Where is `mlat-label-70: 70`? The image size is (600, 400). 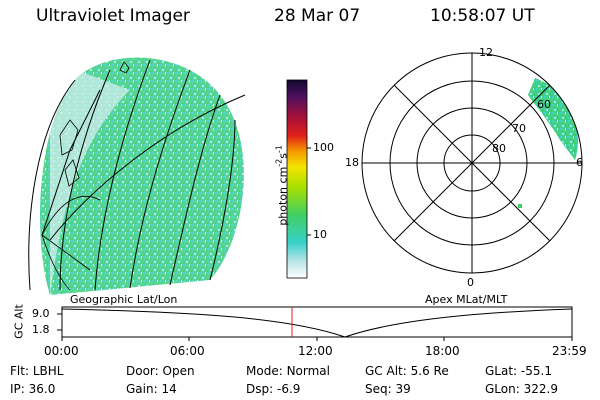 mlat-label-70: 70 is located at coordinates (519, 128).